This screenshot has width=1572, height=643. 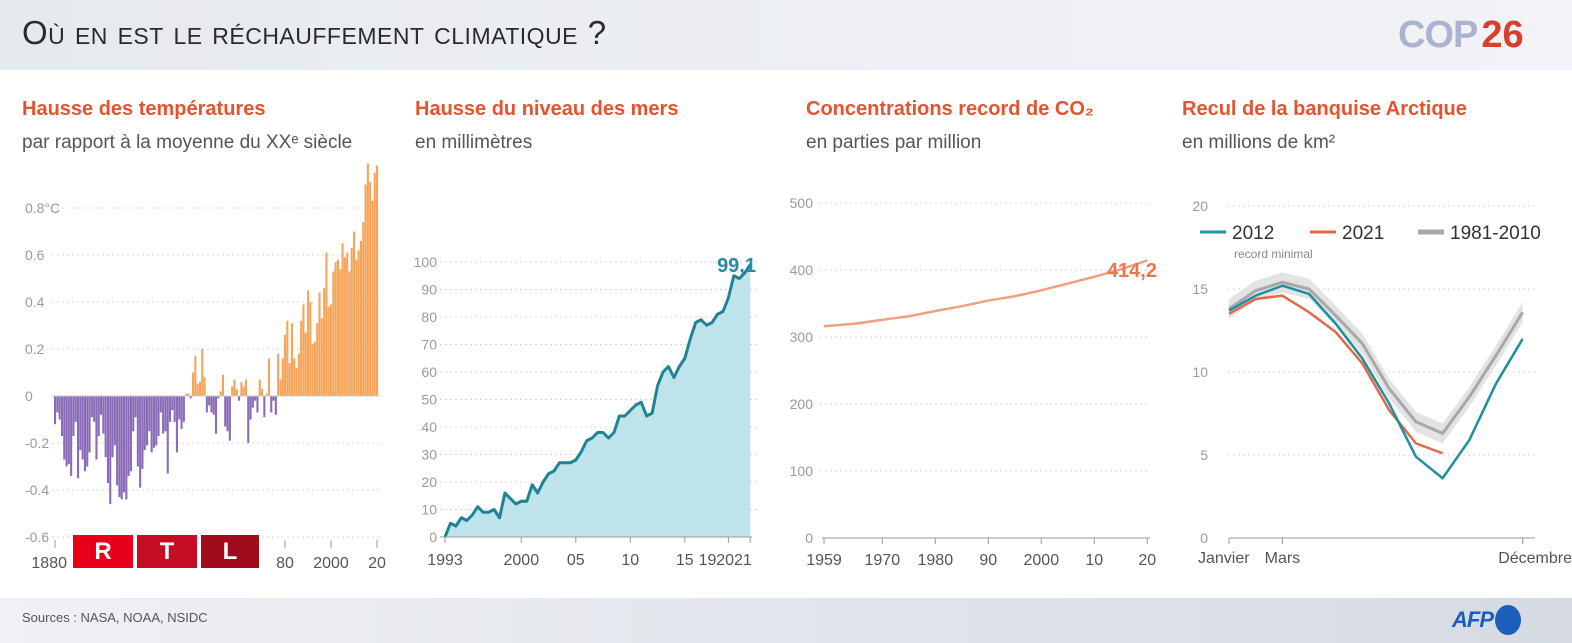 What do you see at coordinates (1253, 233) in the screenshot?
I see `ice-legend-label: 2012` at bounding box center [1253, 233].